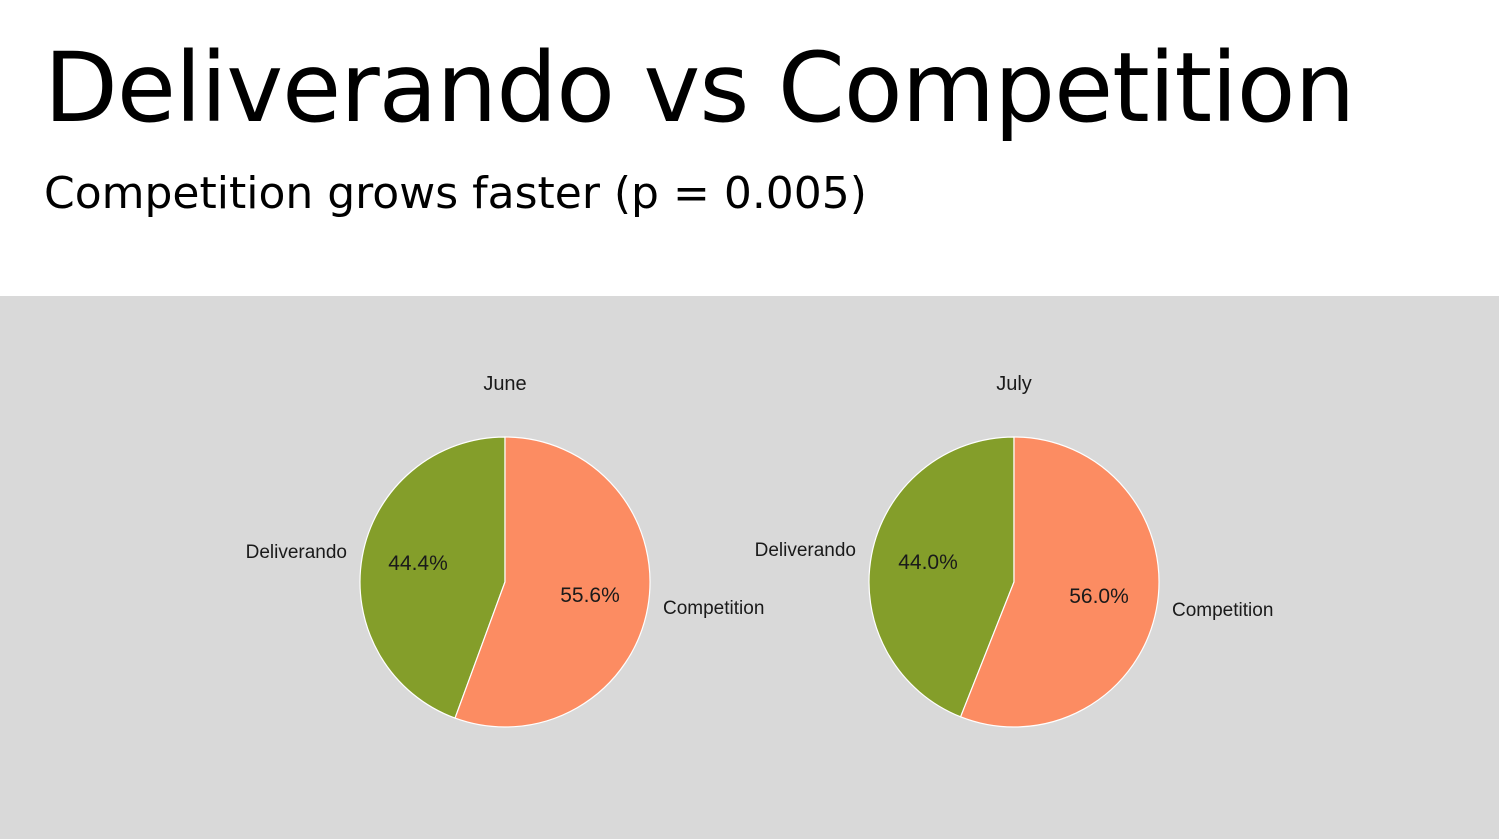 This screenshot has height=839, width=1499. What do you see at coordinates (1014, 384) in the screenshot?
I see `pie-title: July` at bounding box center [1014, 384].